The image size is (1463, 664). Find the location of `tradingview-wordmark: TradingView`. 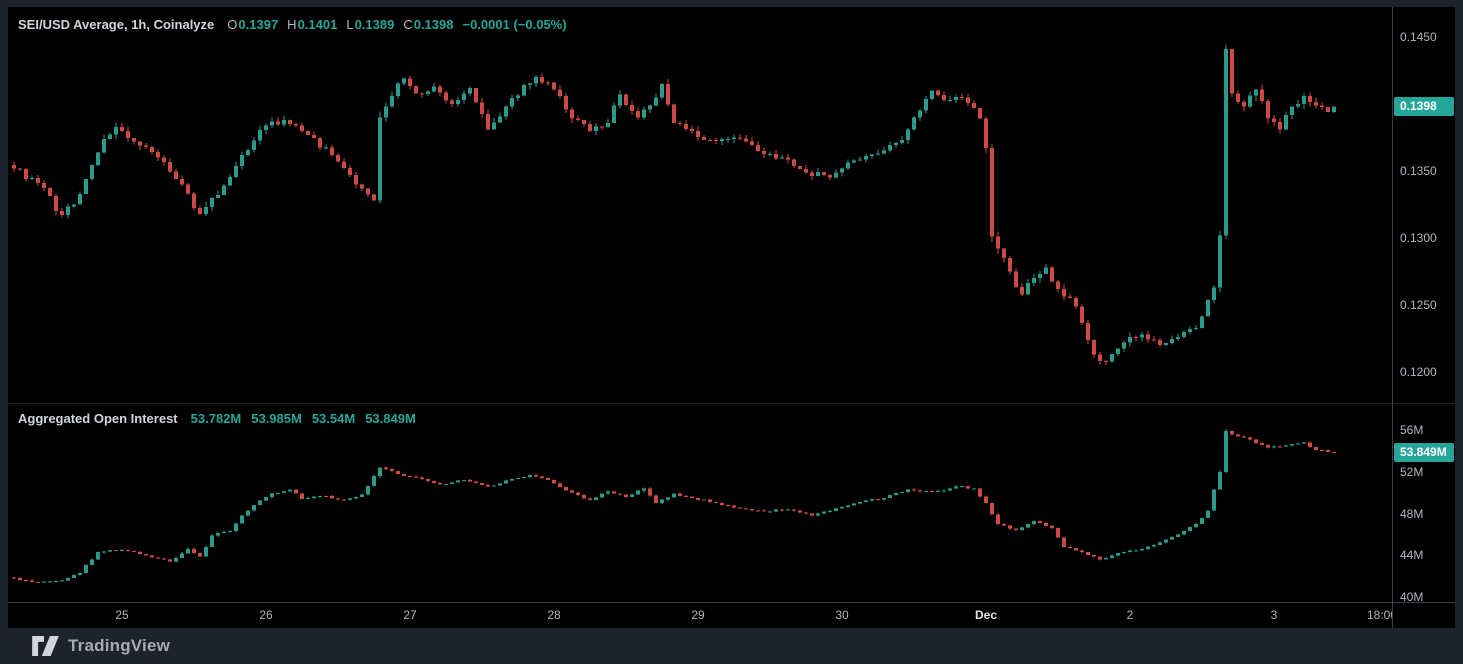

tradingview-wordmark: TradingView is located at coordinates (119, 645).